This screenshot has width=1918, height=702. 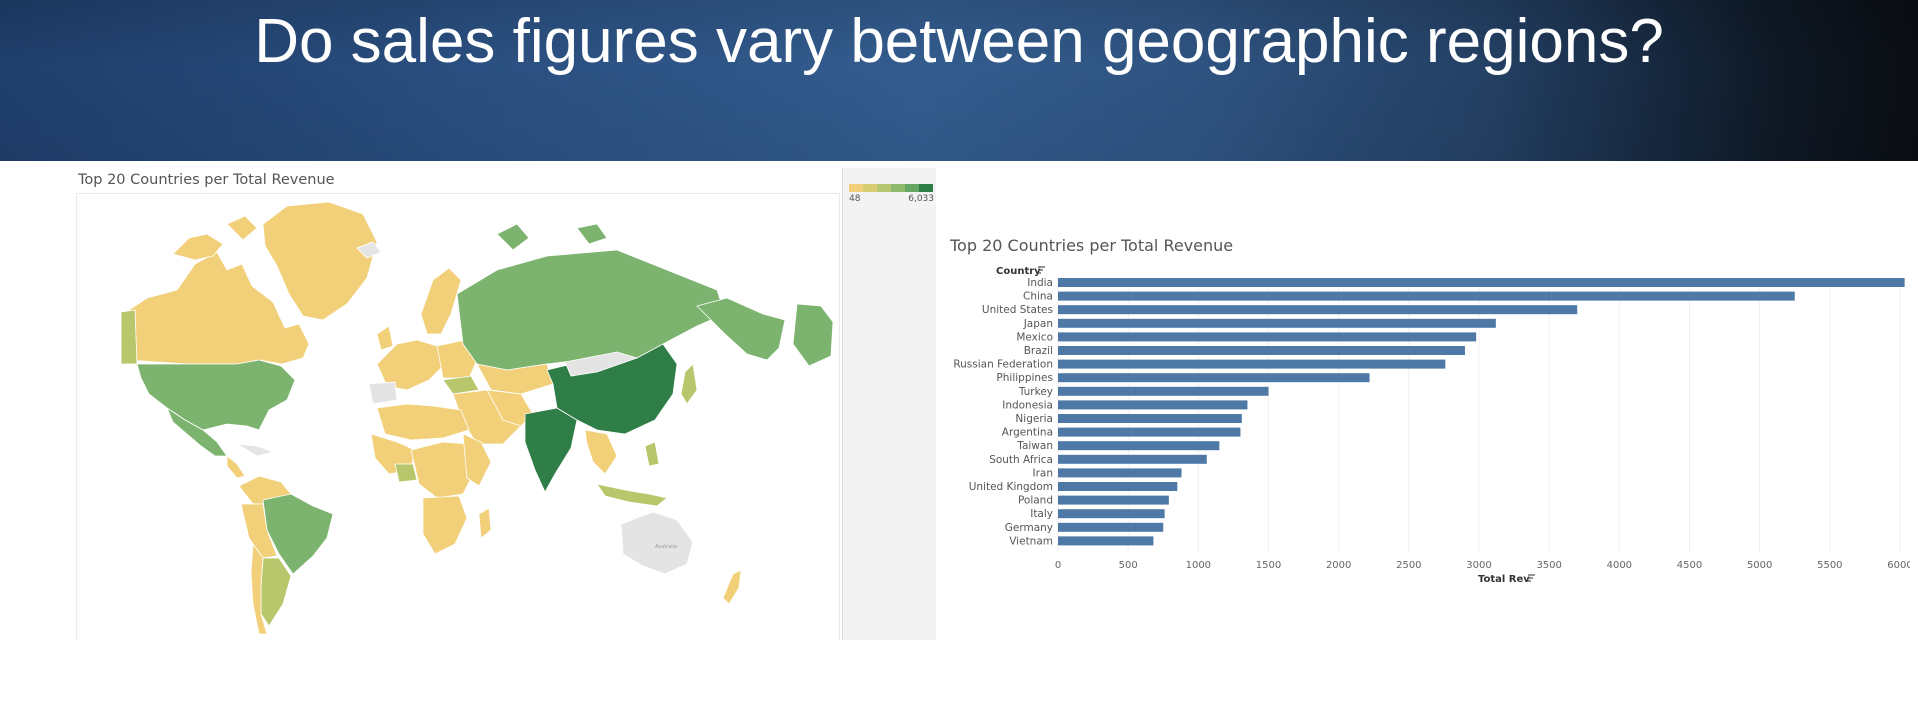 What do you see at coordinates (383, 393) in the screenshot?
I see `map-region-iberia` at bounding box center [383, 393].